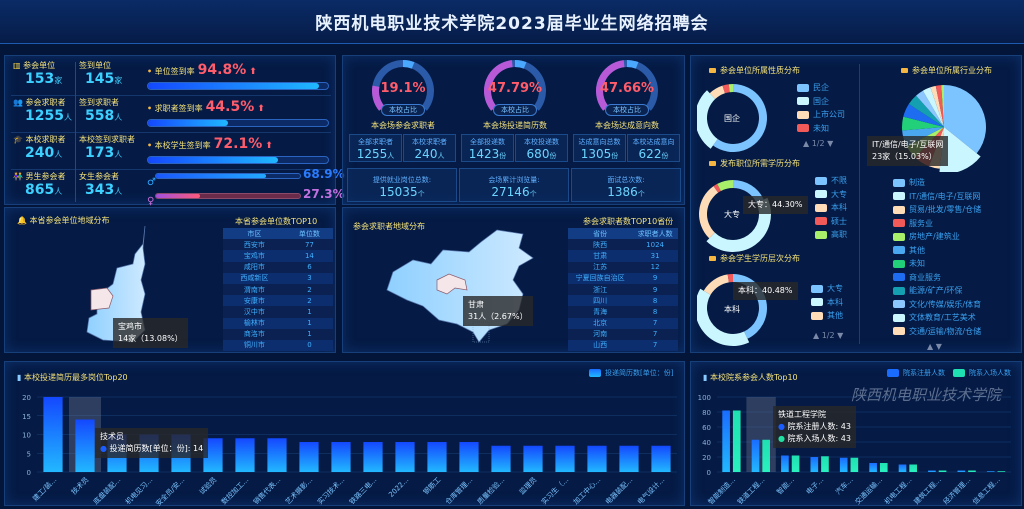 Image resolution: width=1024 pixels, height=509 pixels. What do you see at coordinates (831, 222) in the screenshot?
I see `legend-item: 硕士` at bounding box center [831, 222].